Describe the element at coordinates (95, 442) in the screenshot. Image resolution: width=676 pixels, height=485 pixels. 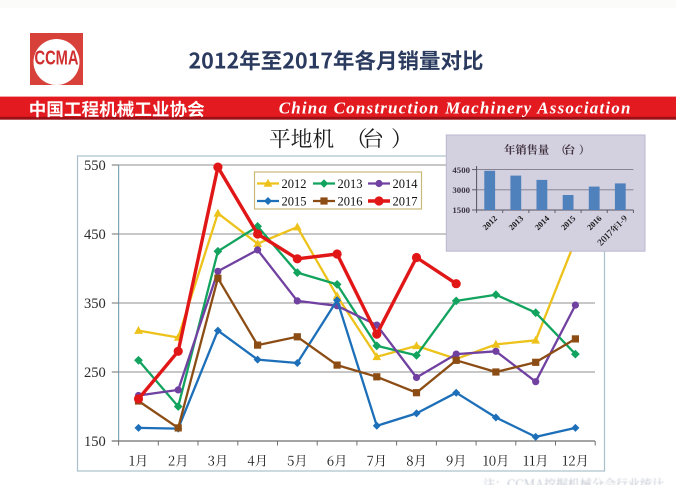
I see `svg-text: 150` at that location.